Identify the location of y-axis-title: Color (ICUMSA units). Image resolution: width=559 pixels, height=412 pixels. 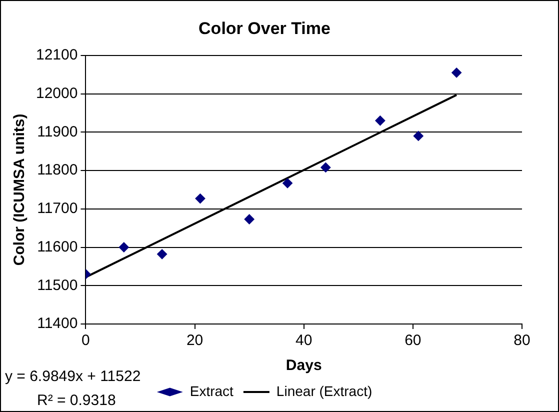
(19, 190).